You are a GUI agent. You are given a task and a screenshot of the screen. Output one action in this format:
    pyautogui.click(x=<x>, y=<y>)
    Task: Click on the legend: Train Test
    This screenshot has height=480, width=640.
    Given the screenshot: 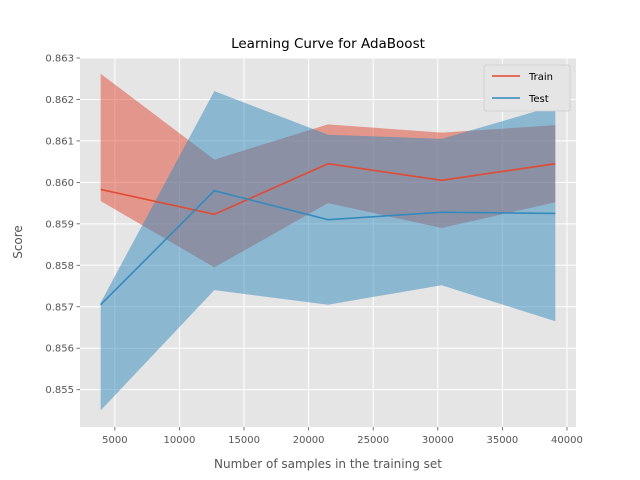 What is the action you would take?
    pyautogui.click(x=527, y=88)
    